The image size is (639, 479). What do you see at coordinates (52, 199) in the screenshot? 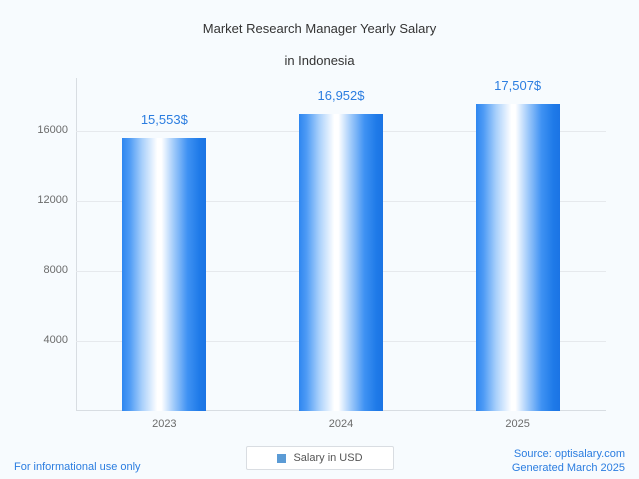
I see `y-tick-label: 12000` at bounding box center [52, 199].